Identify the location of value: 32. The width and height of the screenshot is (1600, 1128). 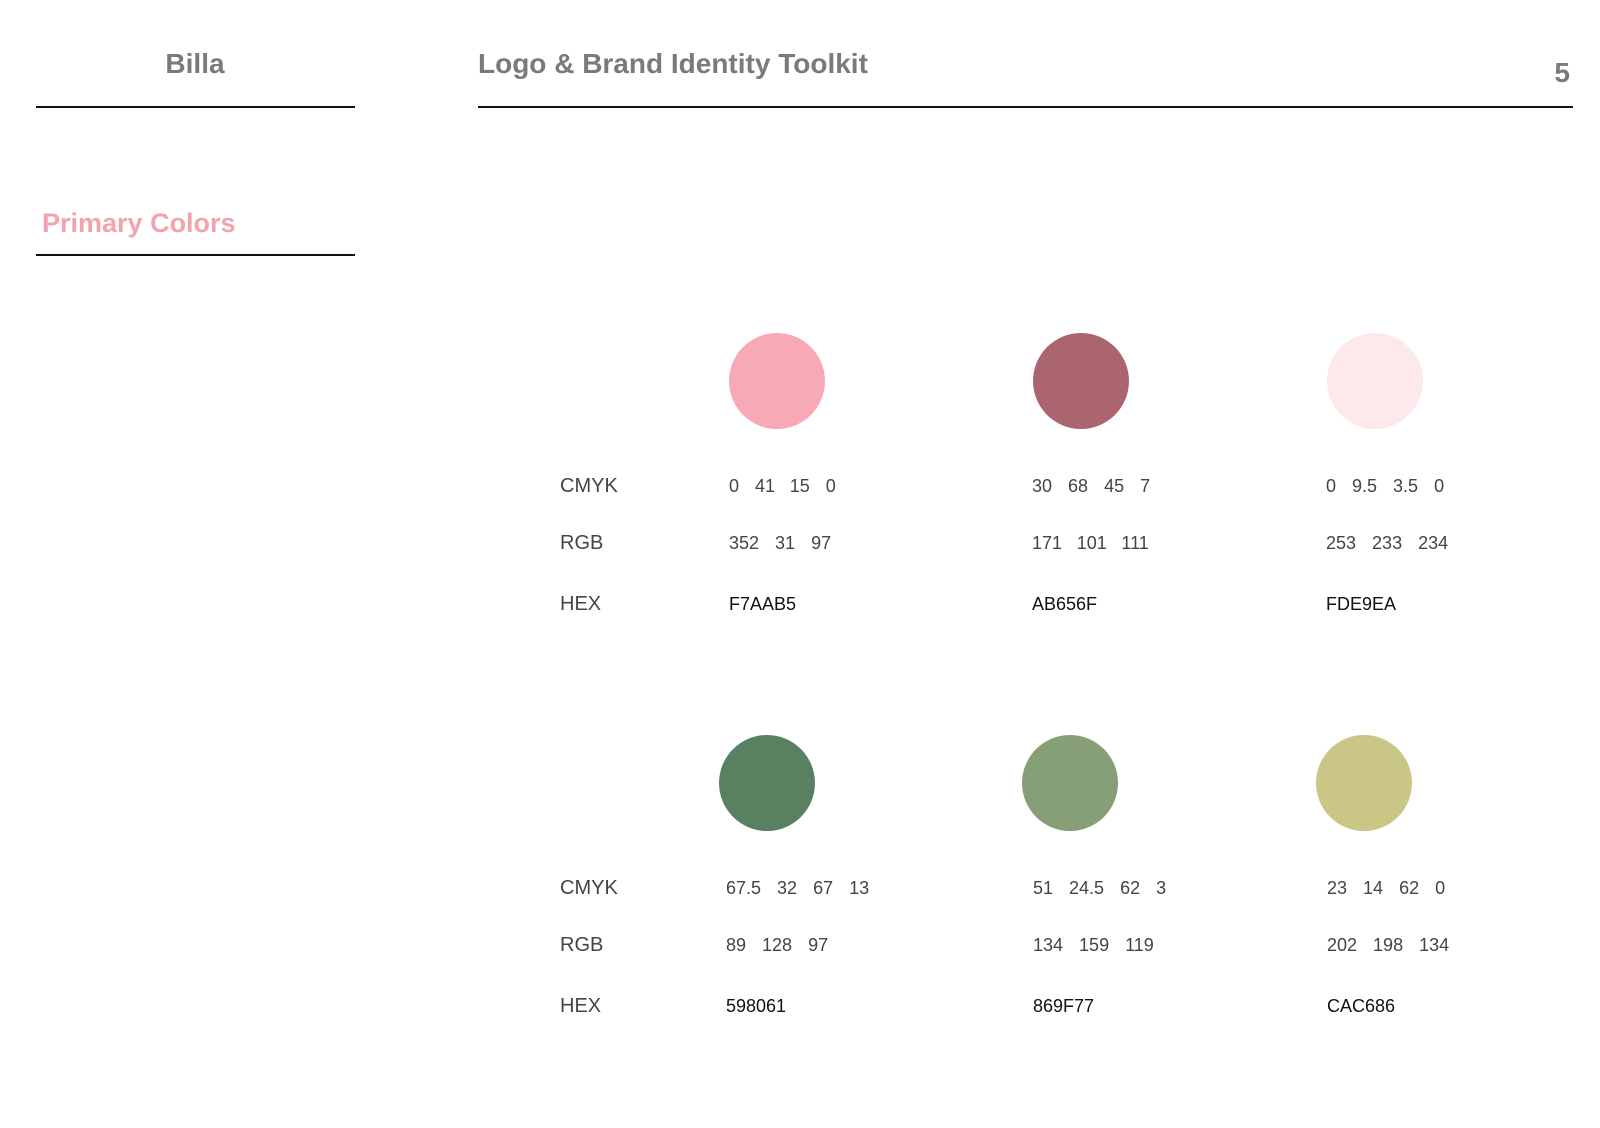
(787, 888).